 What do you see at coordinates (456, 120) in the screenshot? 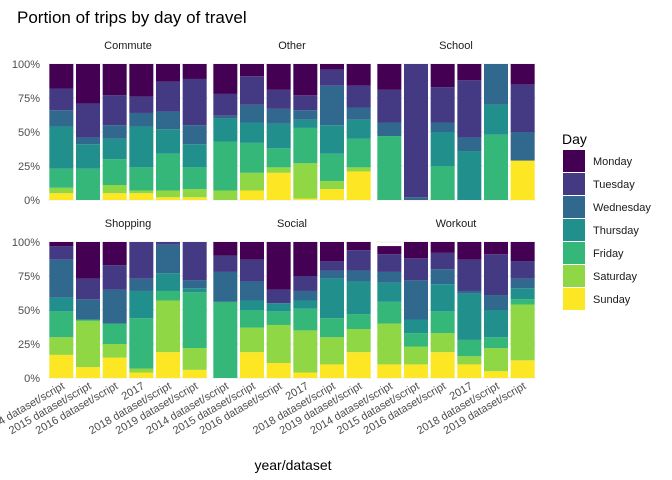
I see `panel-school: School` at bounding box center [456, 120].